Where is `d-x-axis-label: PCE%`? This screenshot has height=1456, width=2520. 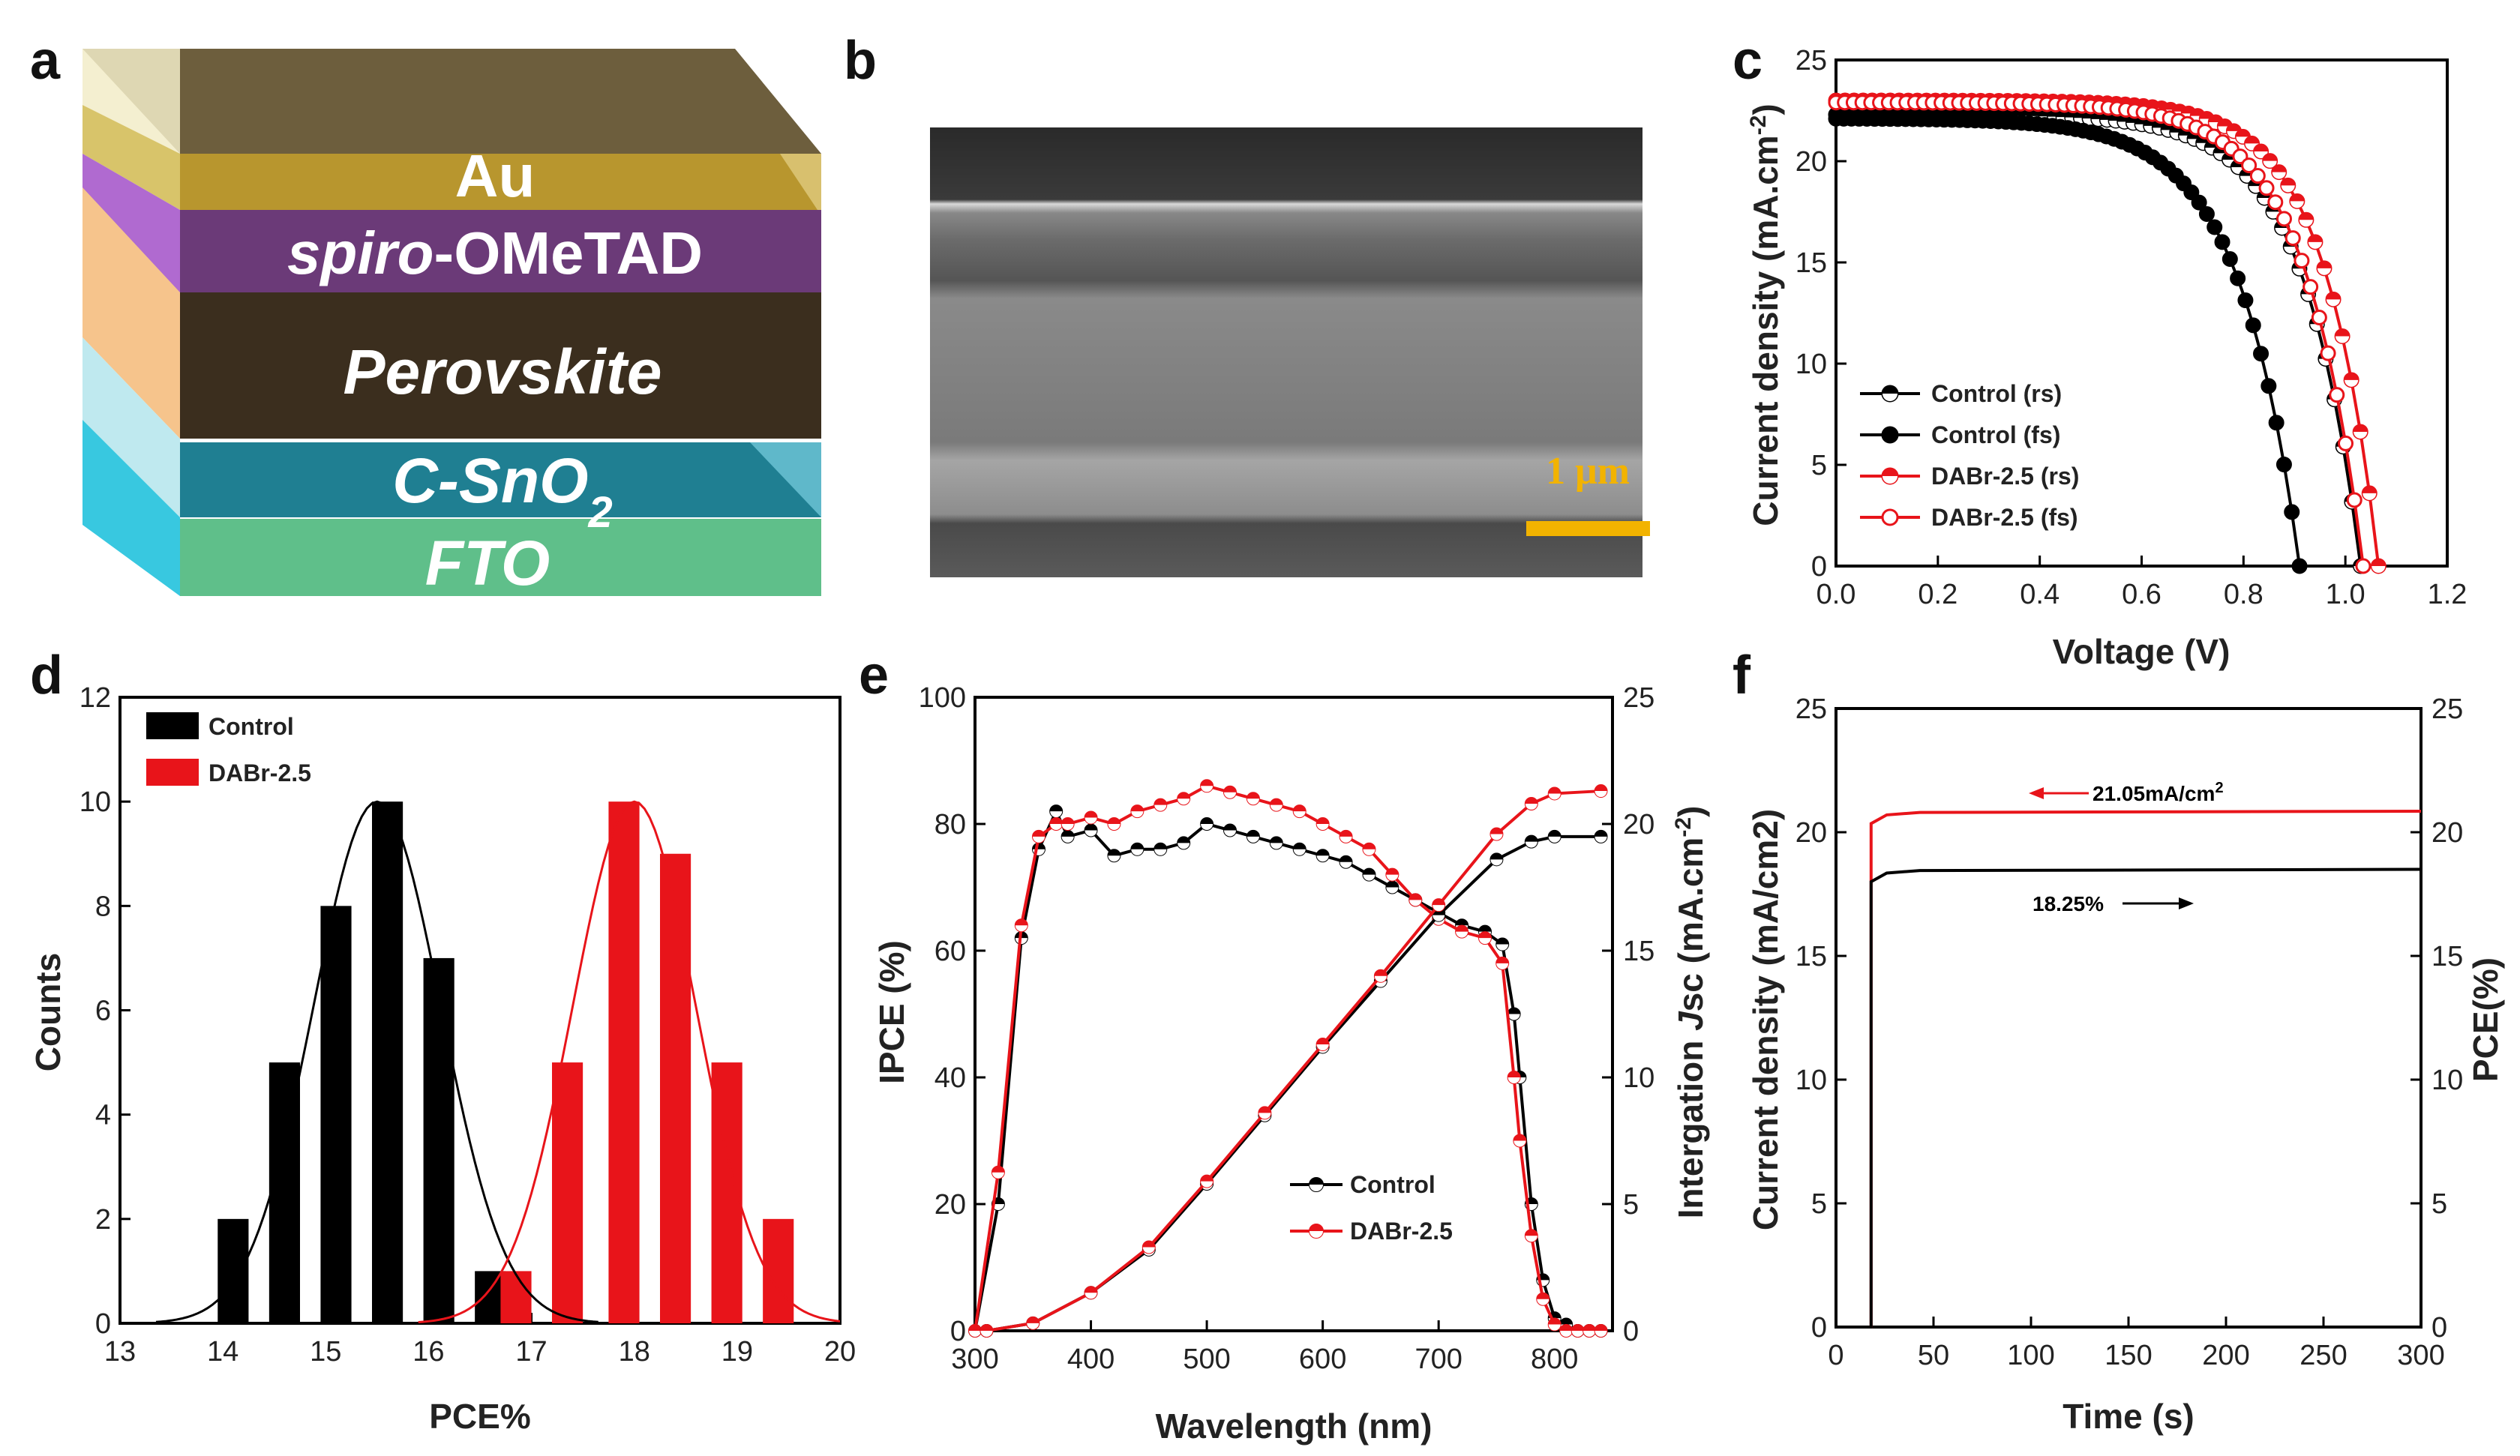
d-x-axis-label: PCE% is located at coordinates (479, 1416).